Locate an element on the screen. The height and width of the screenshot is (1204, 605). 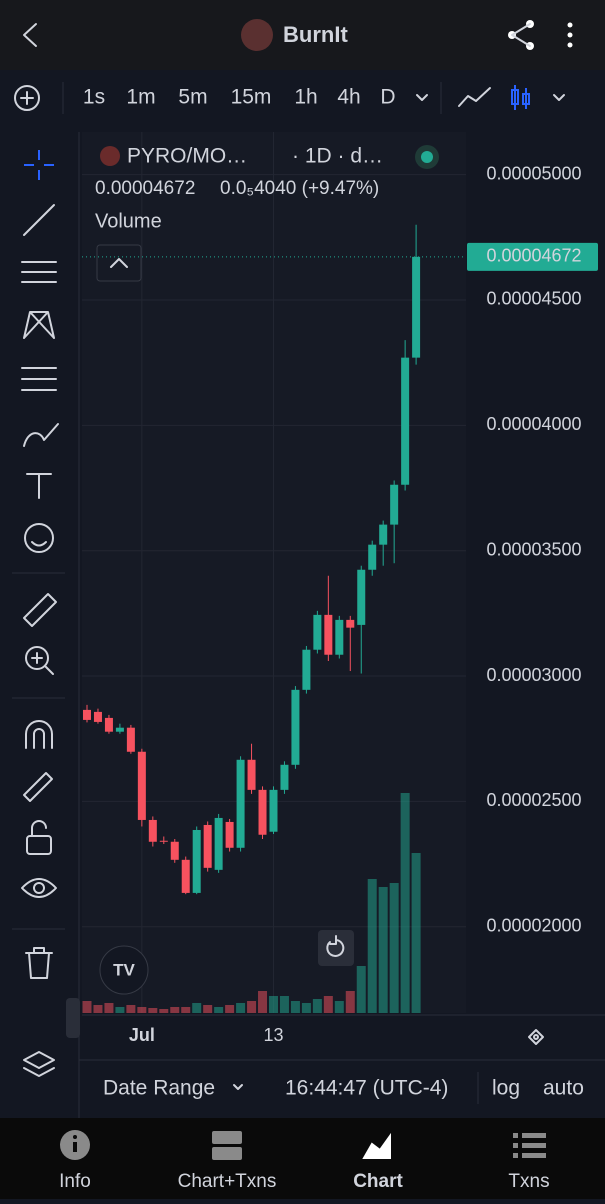
tradingview-logo: TV is located at coordinates (124, 970).